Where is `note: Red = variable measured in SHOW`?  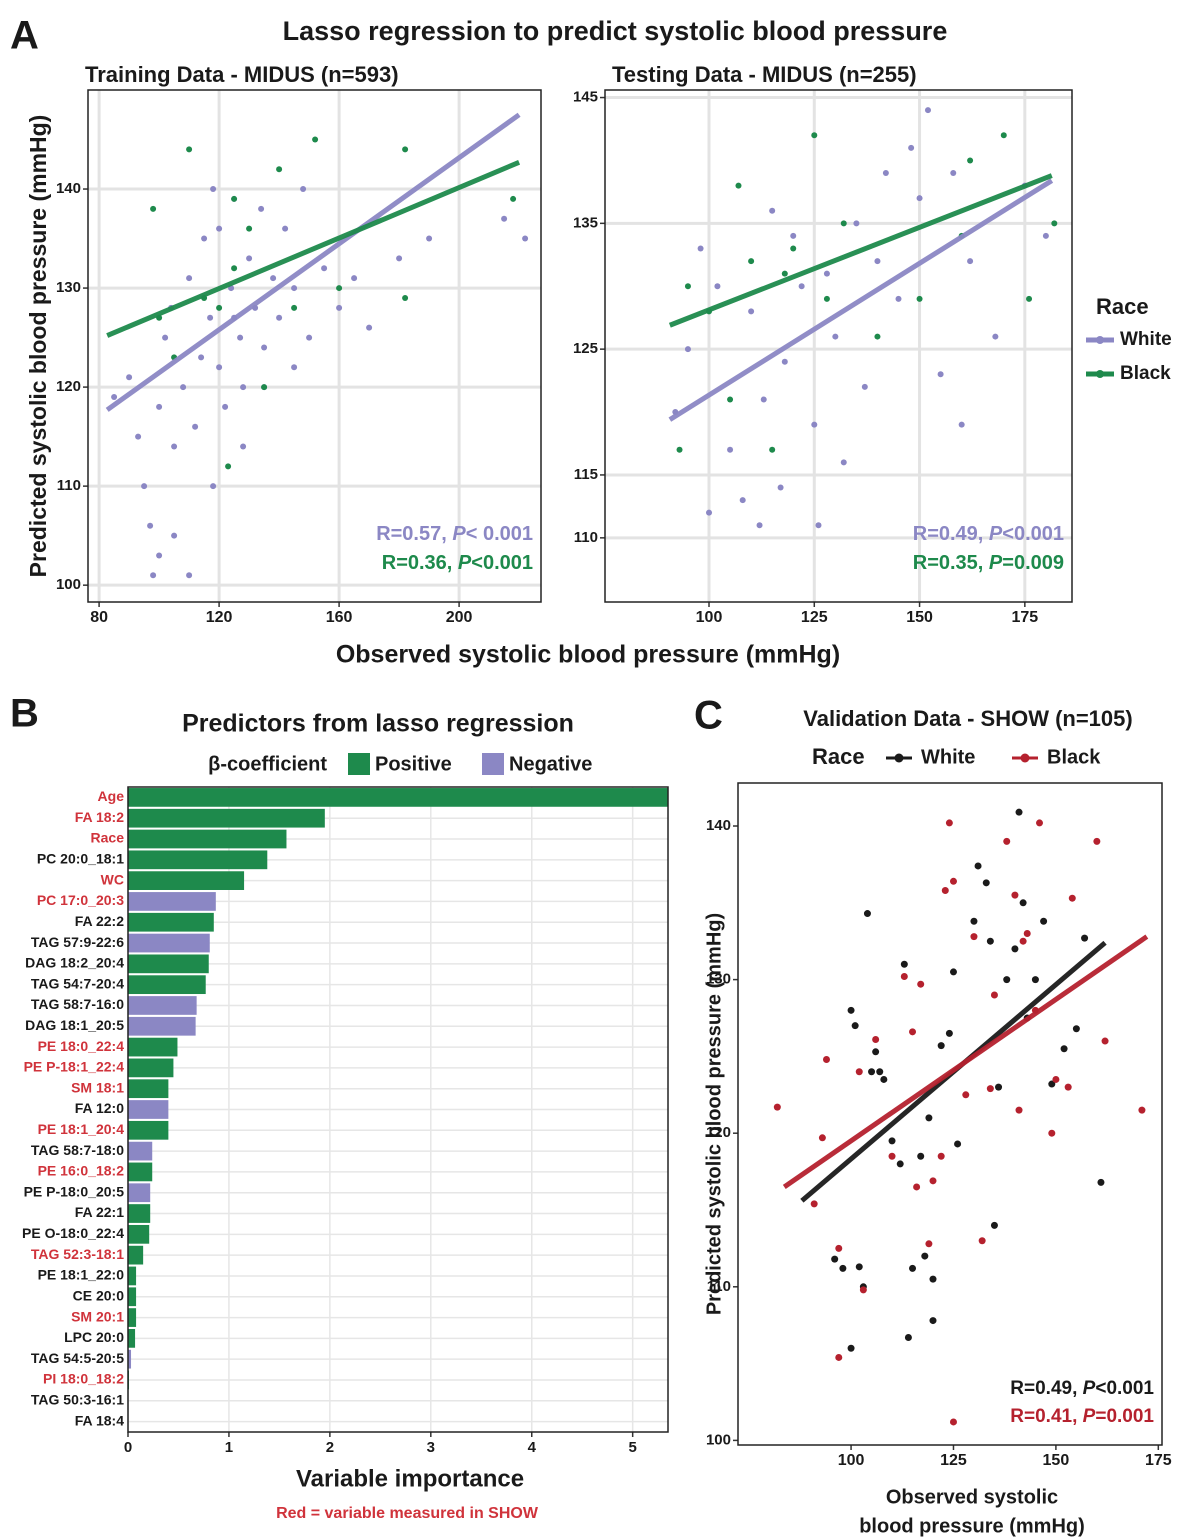
note: Red = variable measured in SHOW is located at coordinates (407, 1513).